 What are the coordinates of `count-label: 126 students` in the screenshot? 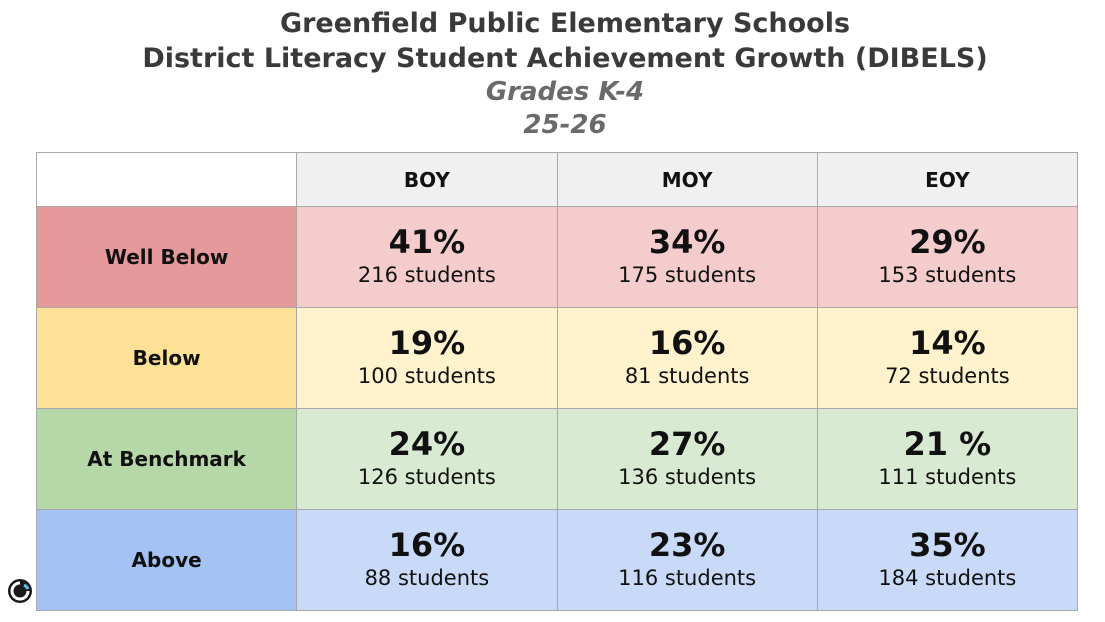 It's located at (426, 477).